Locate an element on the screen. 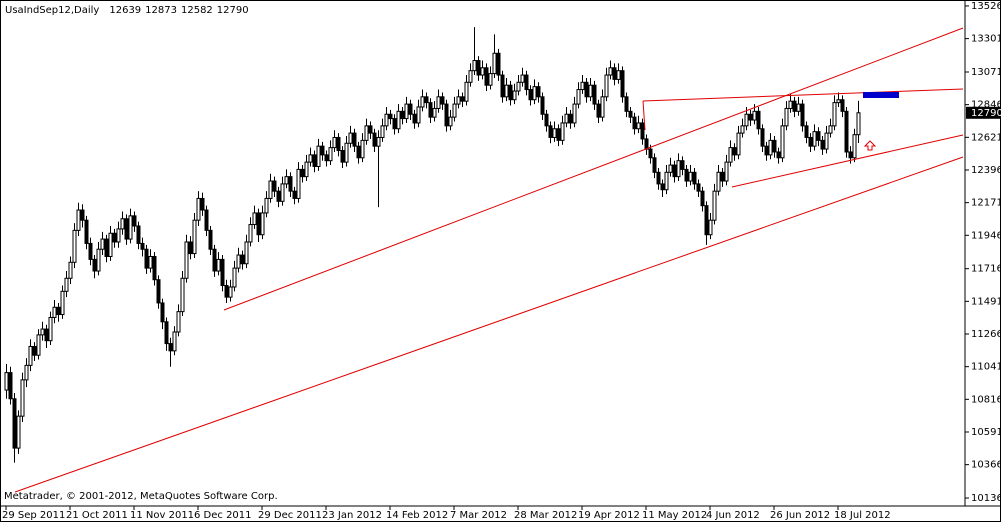 Image resolution: width=1001 pixels, height=522 pixels. x-tick-label: 29 Dec 2011 is located at coordinates (290, 515).